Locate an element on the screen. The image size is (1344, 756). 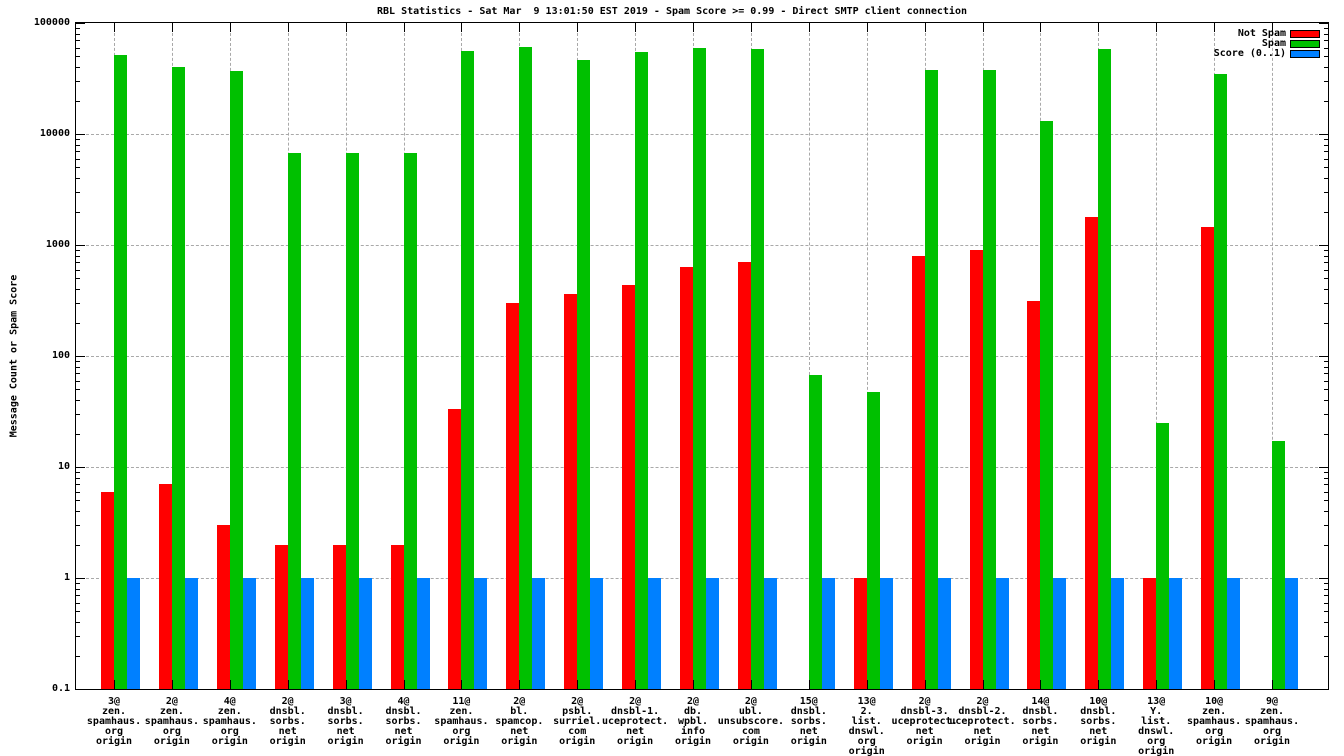
x-group-label-line: dnsbl-2. is located at coordinates (982, 711).